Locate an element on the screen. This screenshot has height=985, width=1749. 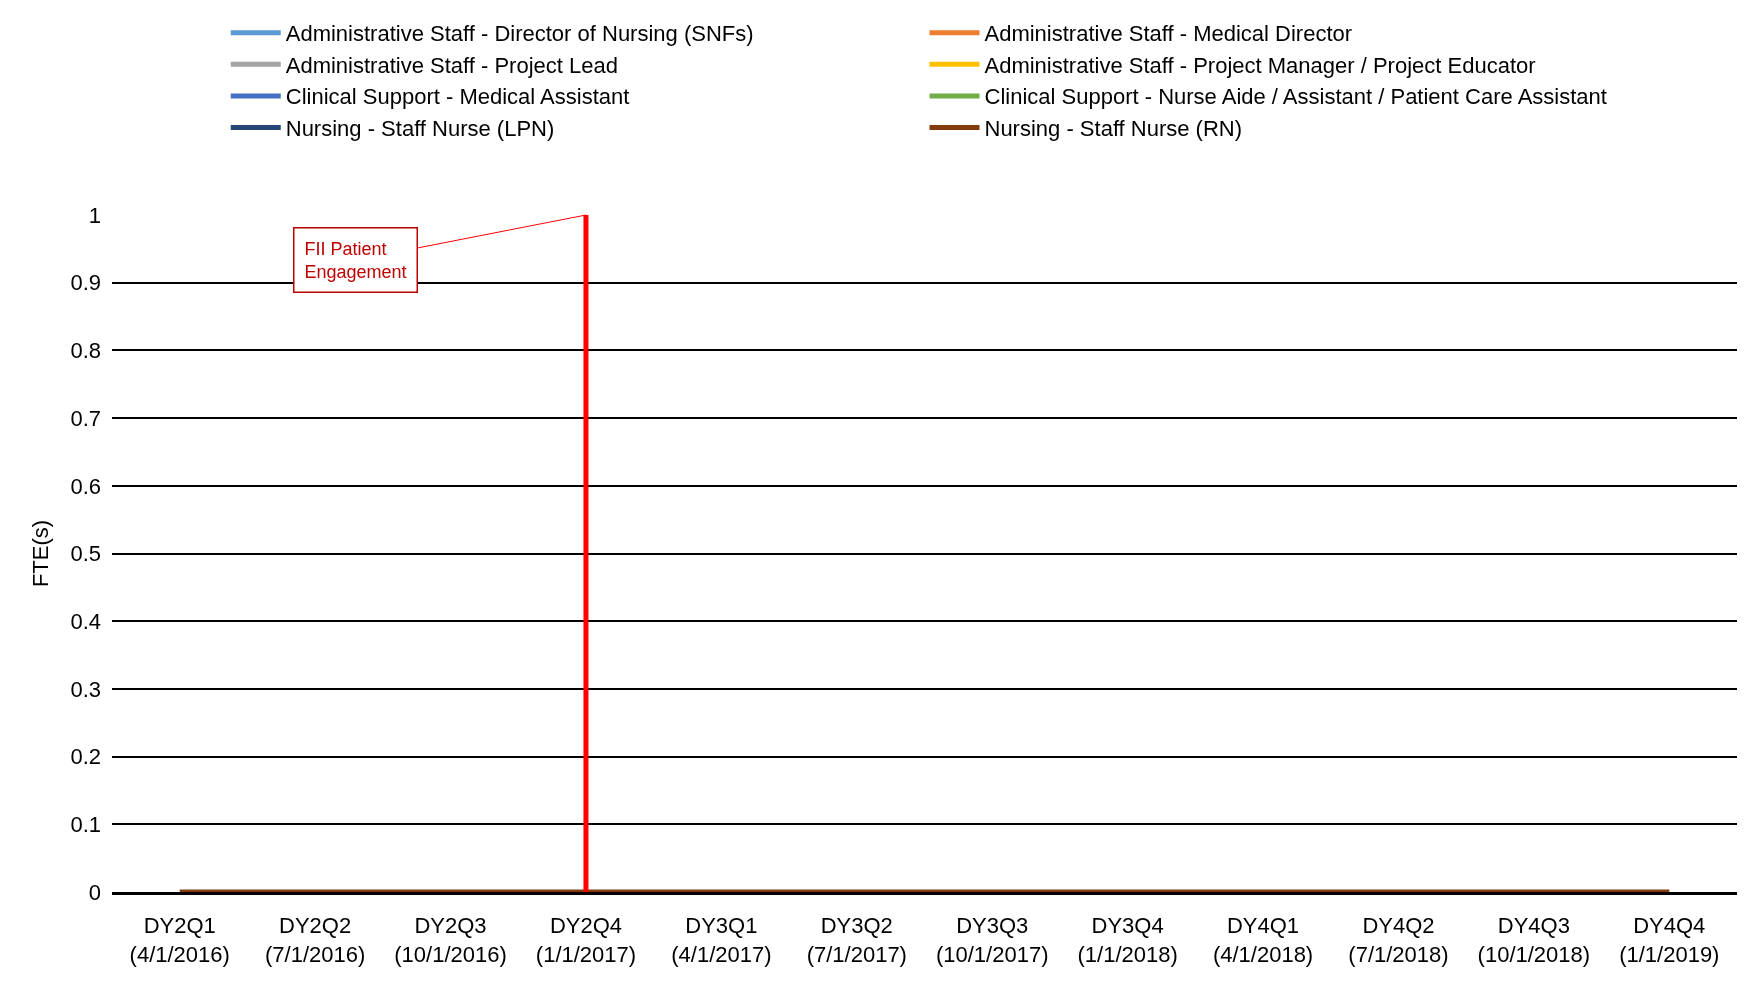
y-tick-label: 1 is located at coordinates (94, 215).